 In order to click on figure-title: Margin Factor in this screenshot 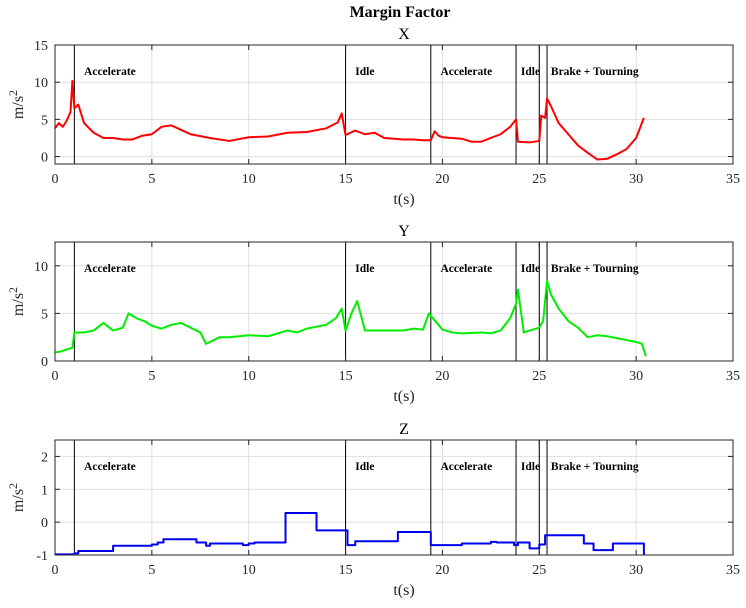, I will do `click(400, 12)`.